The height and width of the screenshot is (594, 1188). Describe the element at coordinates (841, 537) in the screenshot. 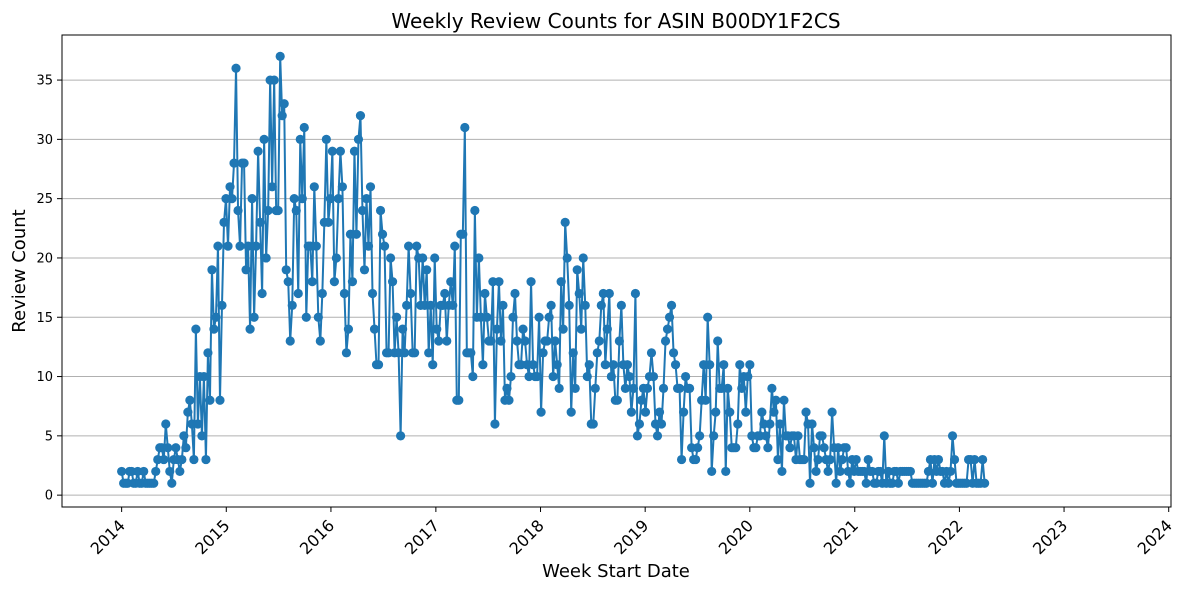

I see `x-tick-label: 2021` at that location.